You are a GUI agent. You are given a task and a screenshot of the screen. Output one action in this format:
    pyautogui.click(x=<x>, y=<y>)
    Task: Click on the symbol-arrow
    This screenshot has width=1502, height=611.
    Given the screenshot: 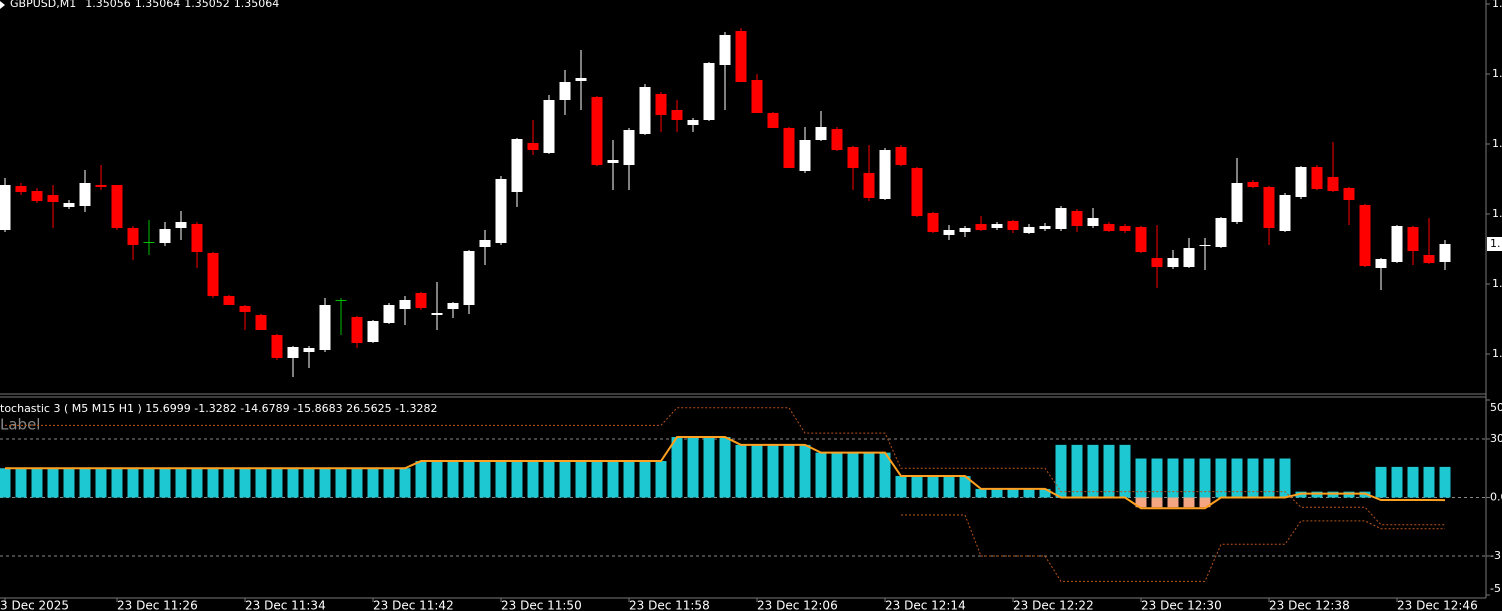 What is the action you would take?
    pyautogui.click(x=2, y=5)
    